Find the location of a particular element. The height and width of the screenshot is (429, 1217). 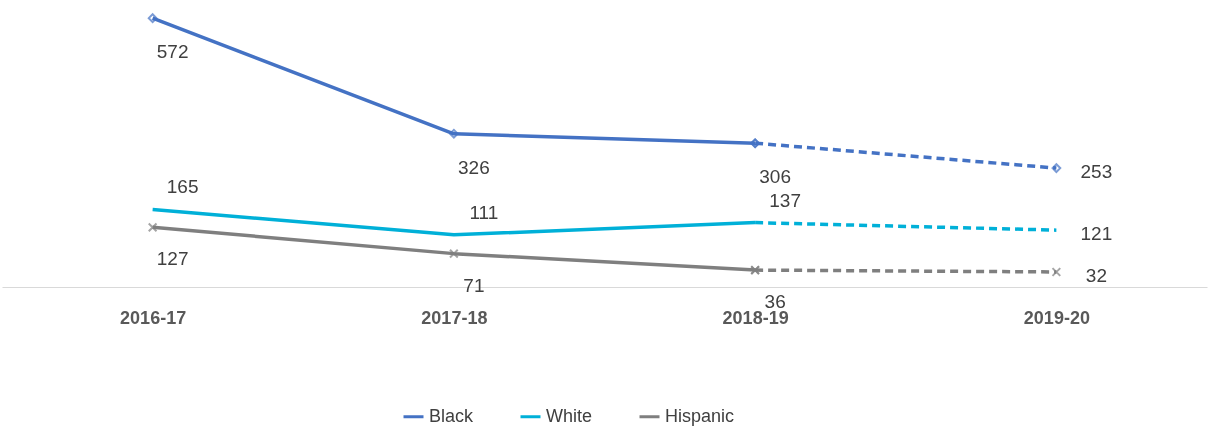

x-tick-label: 2018-19 is located at coordinates (755, 317).